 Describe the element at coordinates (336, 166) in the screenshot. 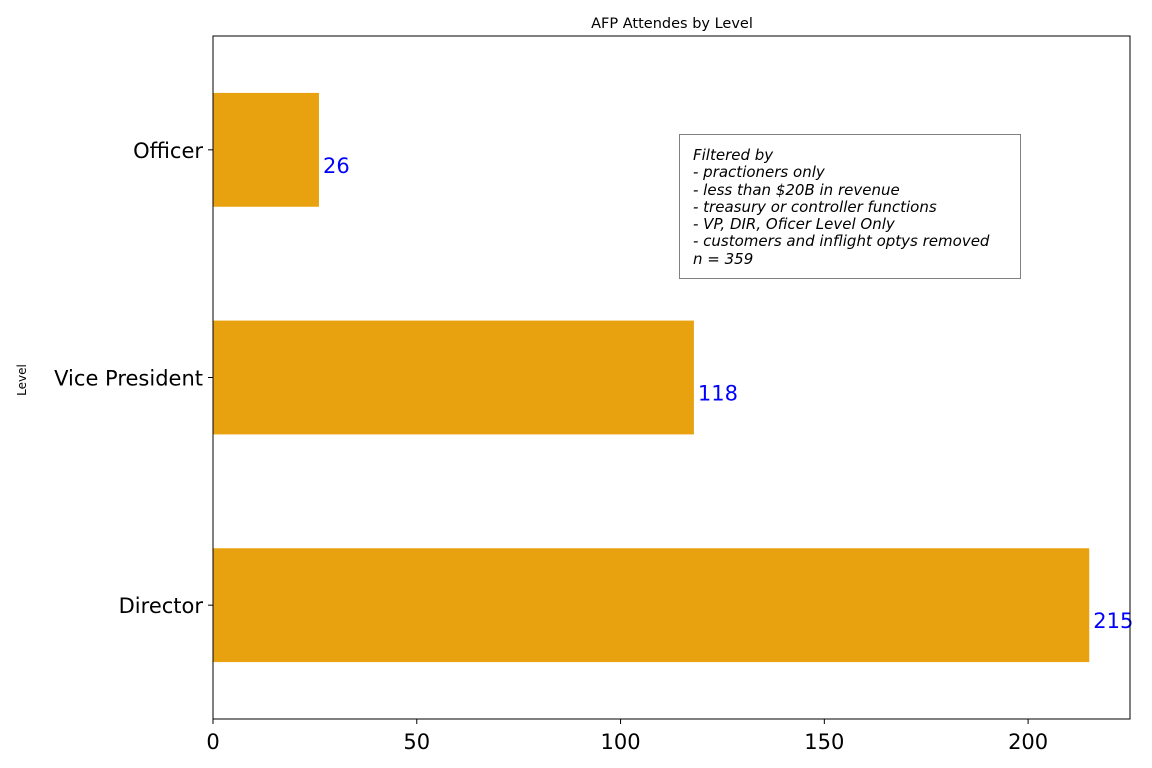

I see `data-label: 26` at that location.